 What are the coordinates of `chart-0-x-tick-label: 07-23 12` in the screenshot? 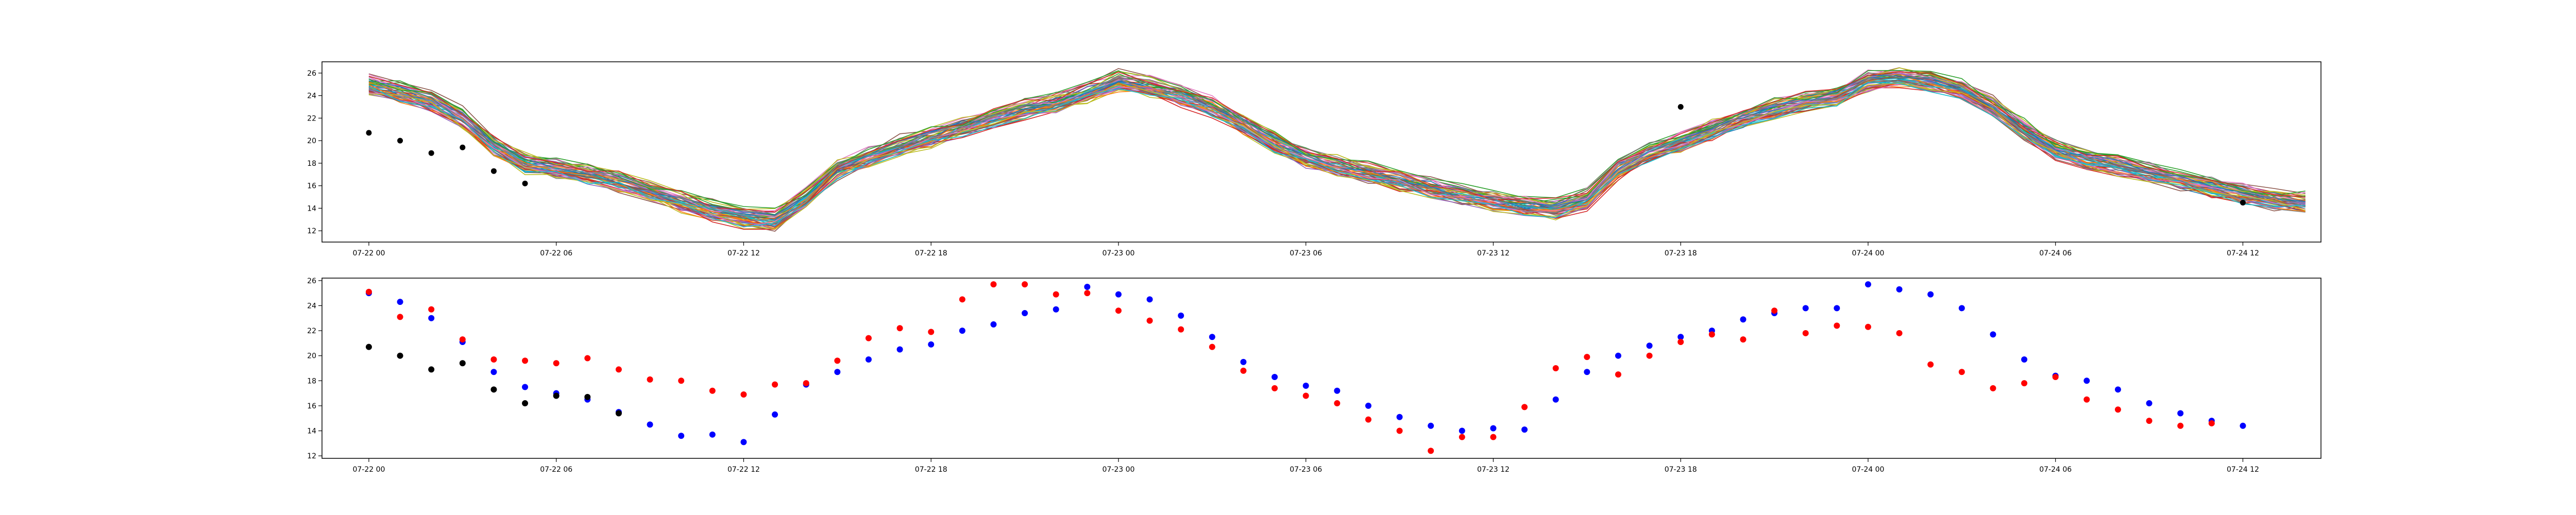 It's located at (1493, 254).